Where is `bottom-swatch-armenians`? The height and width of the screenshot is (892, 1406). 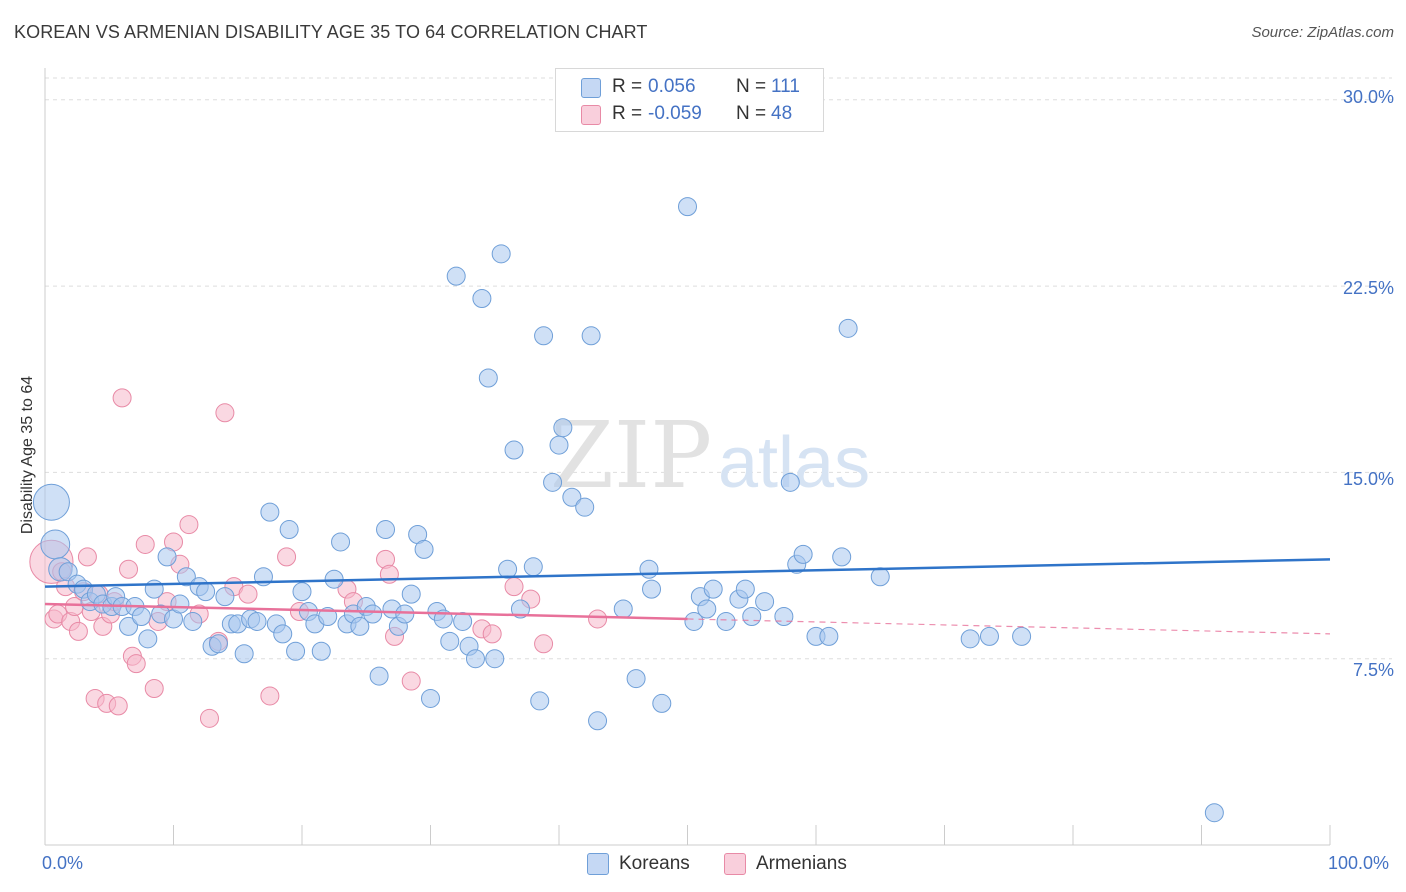
bottom-swatch-armenians is located at coordinates (735, 864).